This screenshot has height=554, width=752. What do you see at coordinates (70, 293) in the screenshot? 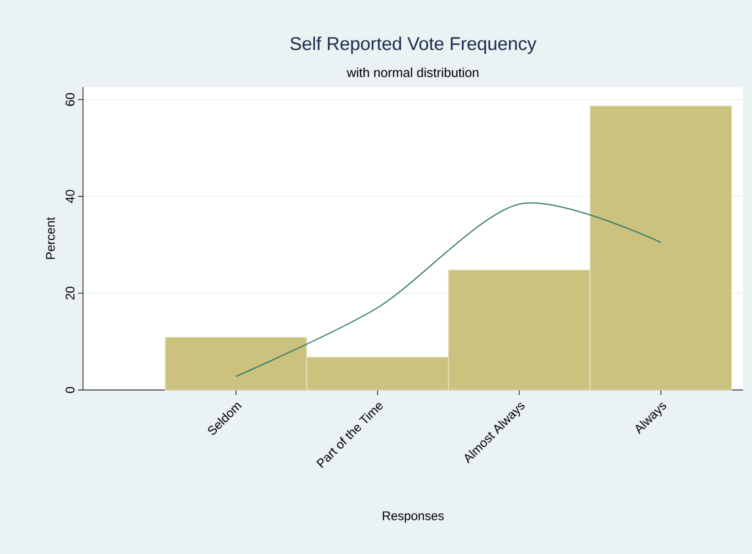
I see `y-tick-label: 20` at bounding box center [70, 293].